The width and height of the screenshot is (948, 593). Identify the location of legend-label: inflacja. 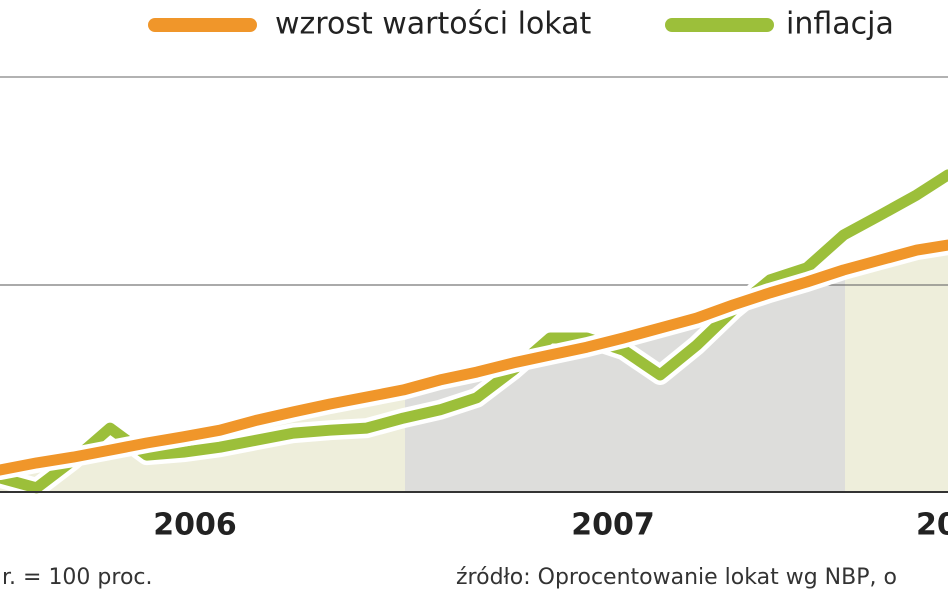
(840, 24).